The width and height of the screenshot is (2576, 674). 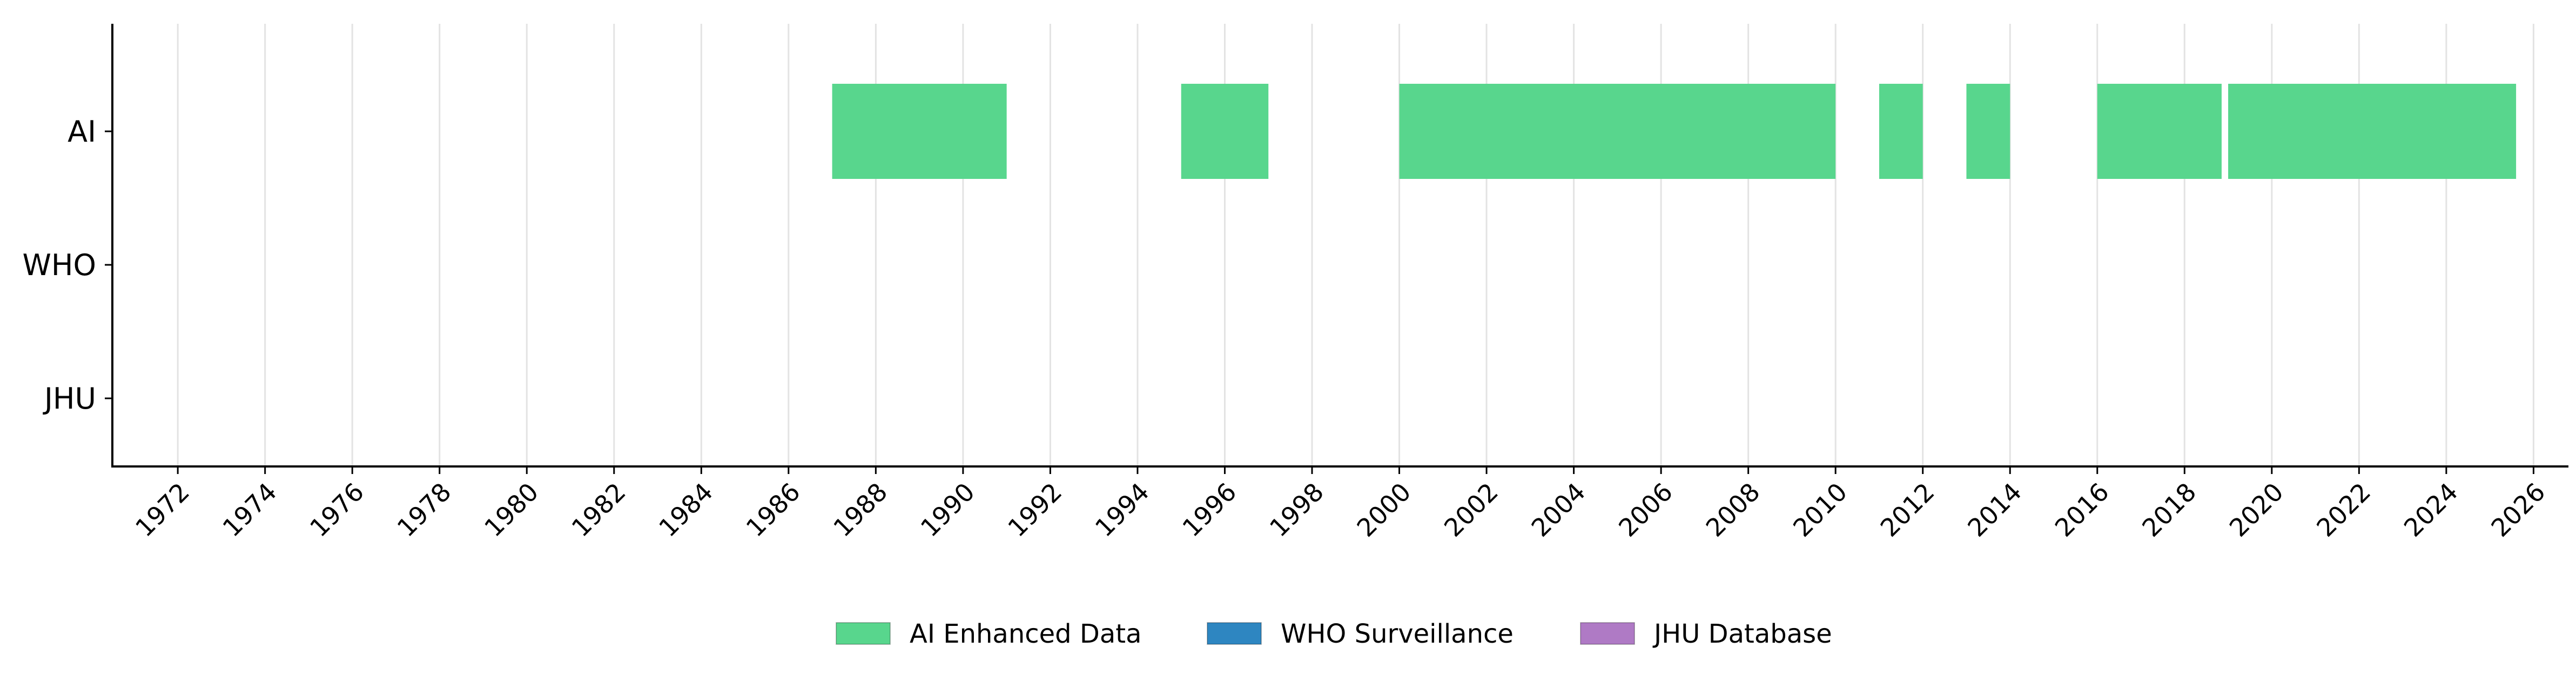 What do you see at coordinates (2518, 510) in the screenshot?
I see `x-tick-label-2026: 2026` at bounding box center [2518, 510].